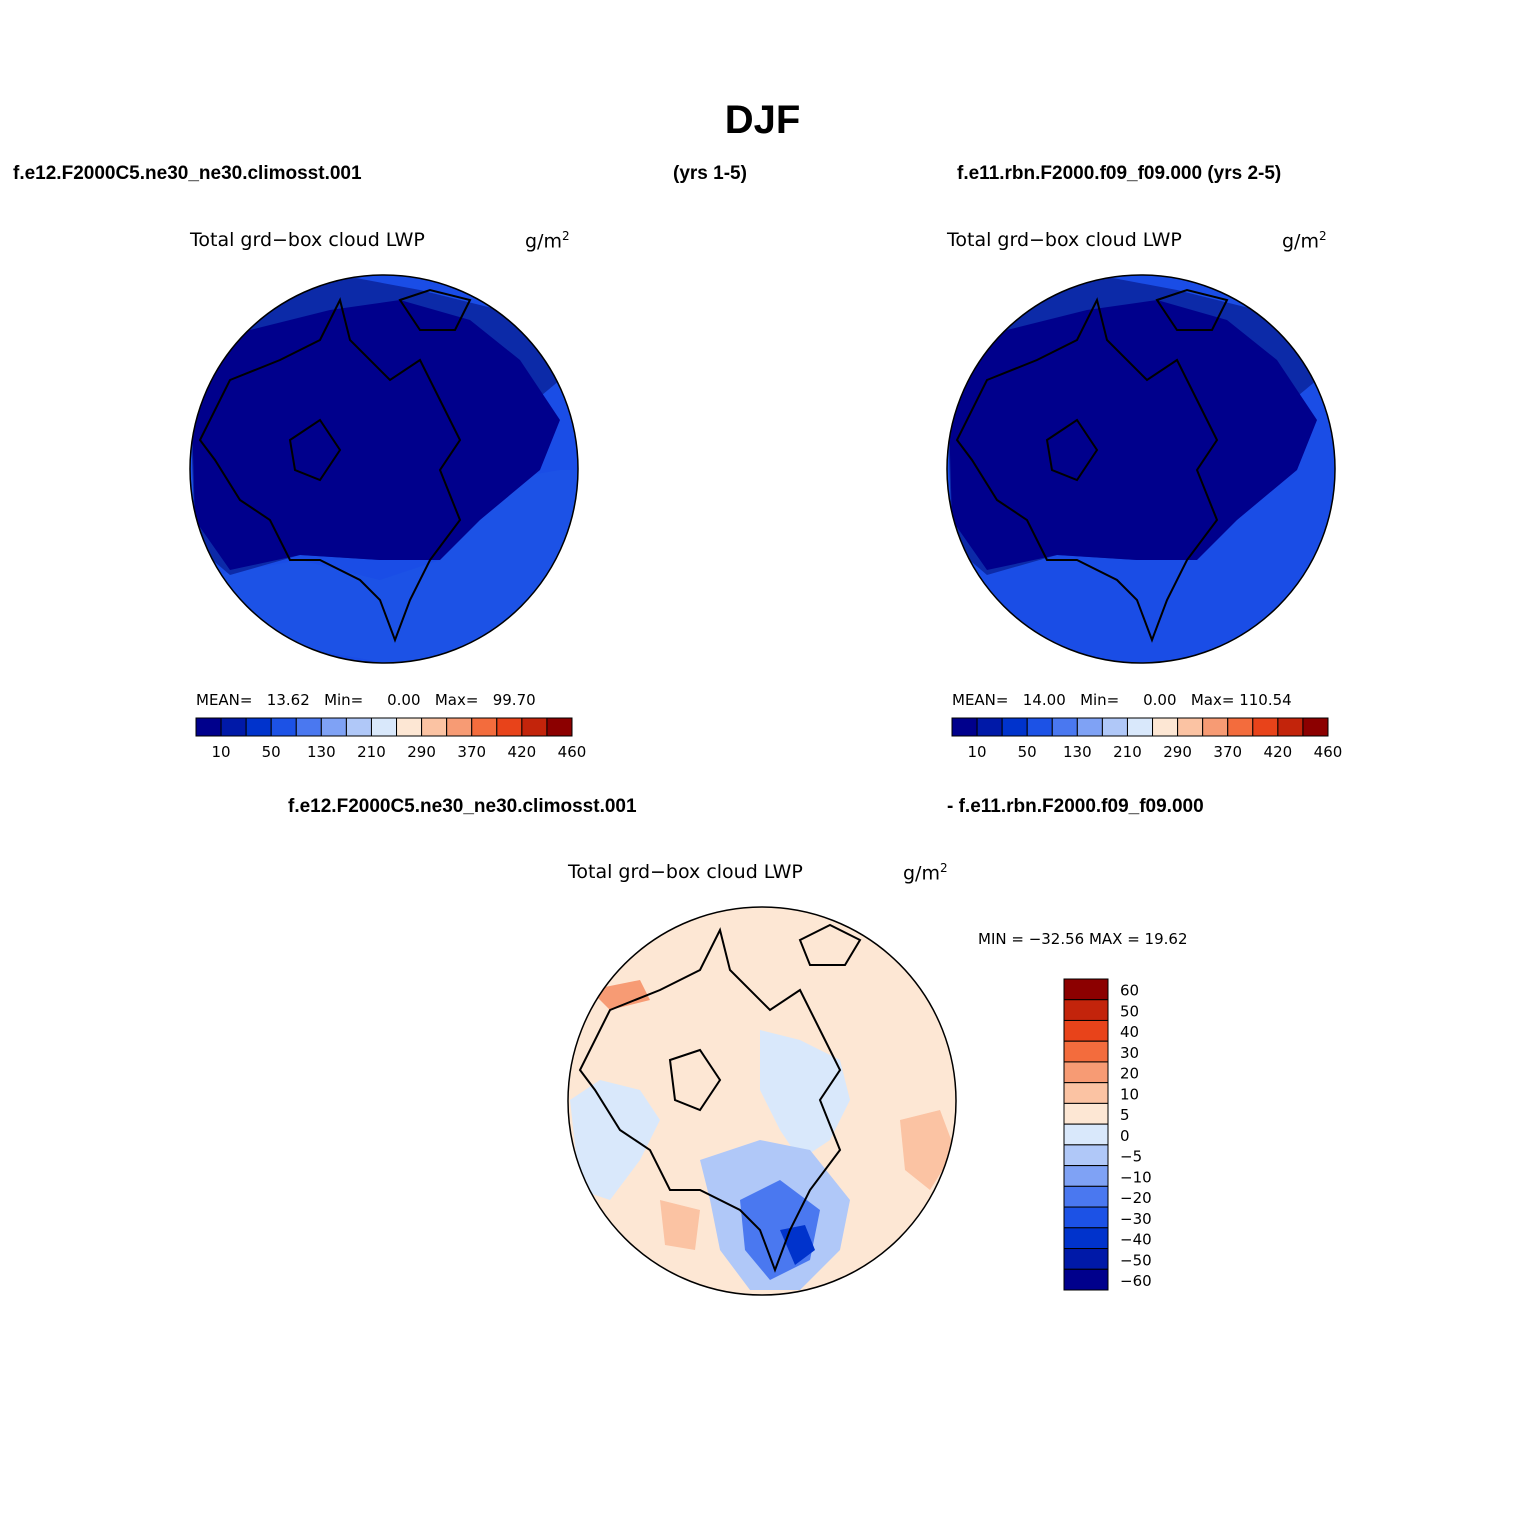 This screenshot has height=1525, width=1525. Describe the element at coordinates (421, 752) in the screenshot. I see `colorbar-tick-label: 290` at that location.